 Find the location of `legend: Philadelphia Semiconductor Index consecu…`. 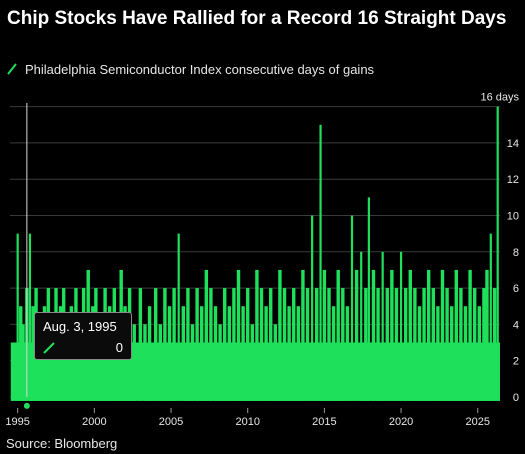

legend: Philadelphia Semiconductor Index consecu… is located at coordinates (190, 69).